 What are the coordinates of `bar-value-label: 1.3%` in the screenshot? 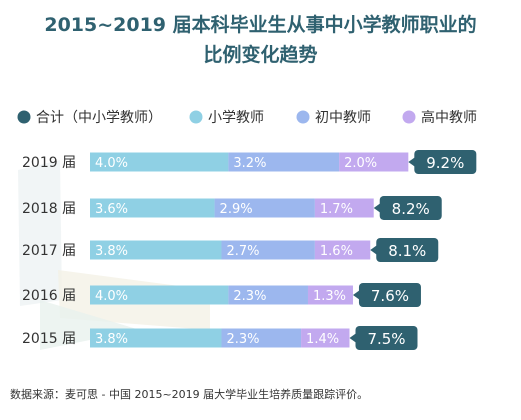 It's located at (329, 296).